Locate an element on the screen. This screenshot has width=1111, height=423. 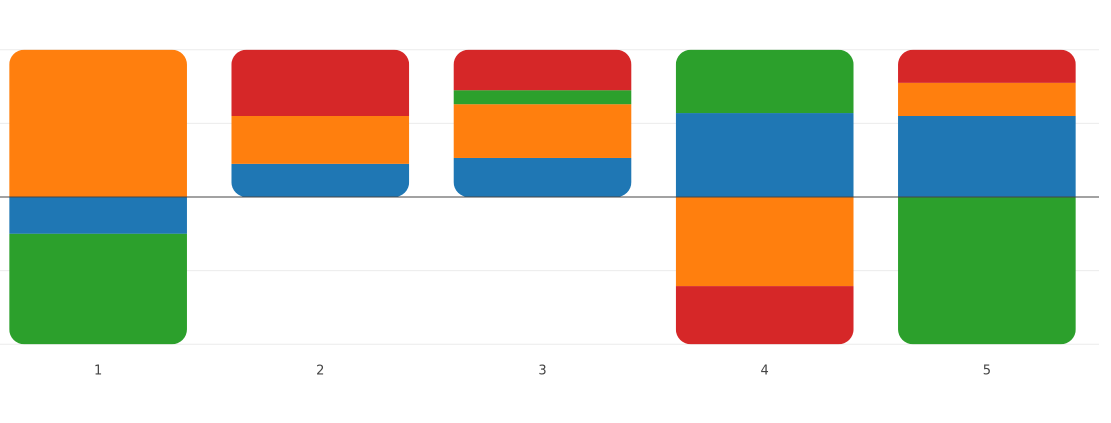
x-tick-label: 5 is located at coordinates (987, 371).